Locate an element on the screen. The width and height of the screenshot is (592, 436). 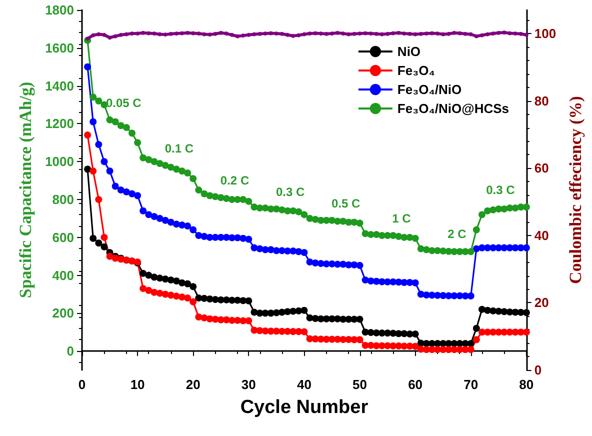
x-tick-label: 30 is located at coordinates (248, 384).